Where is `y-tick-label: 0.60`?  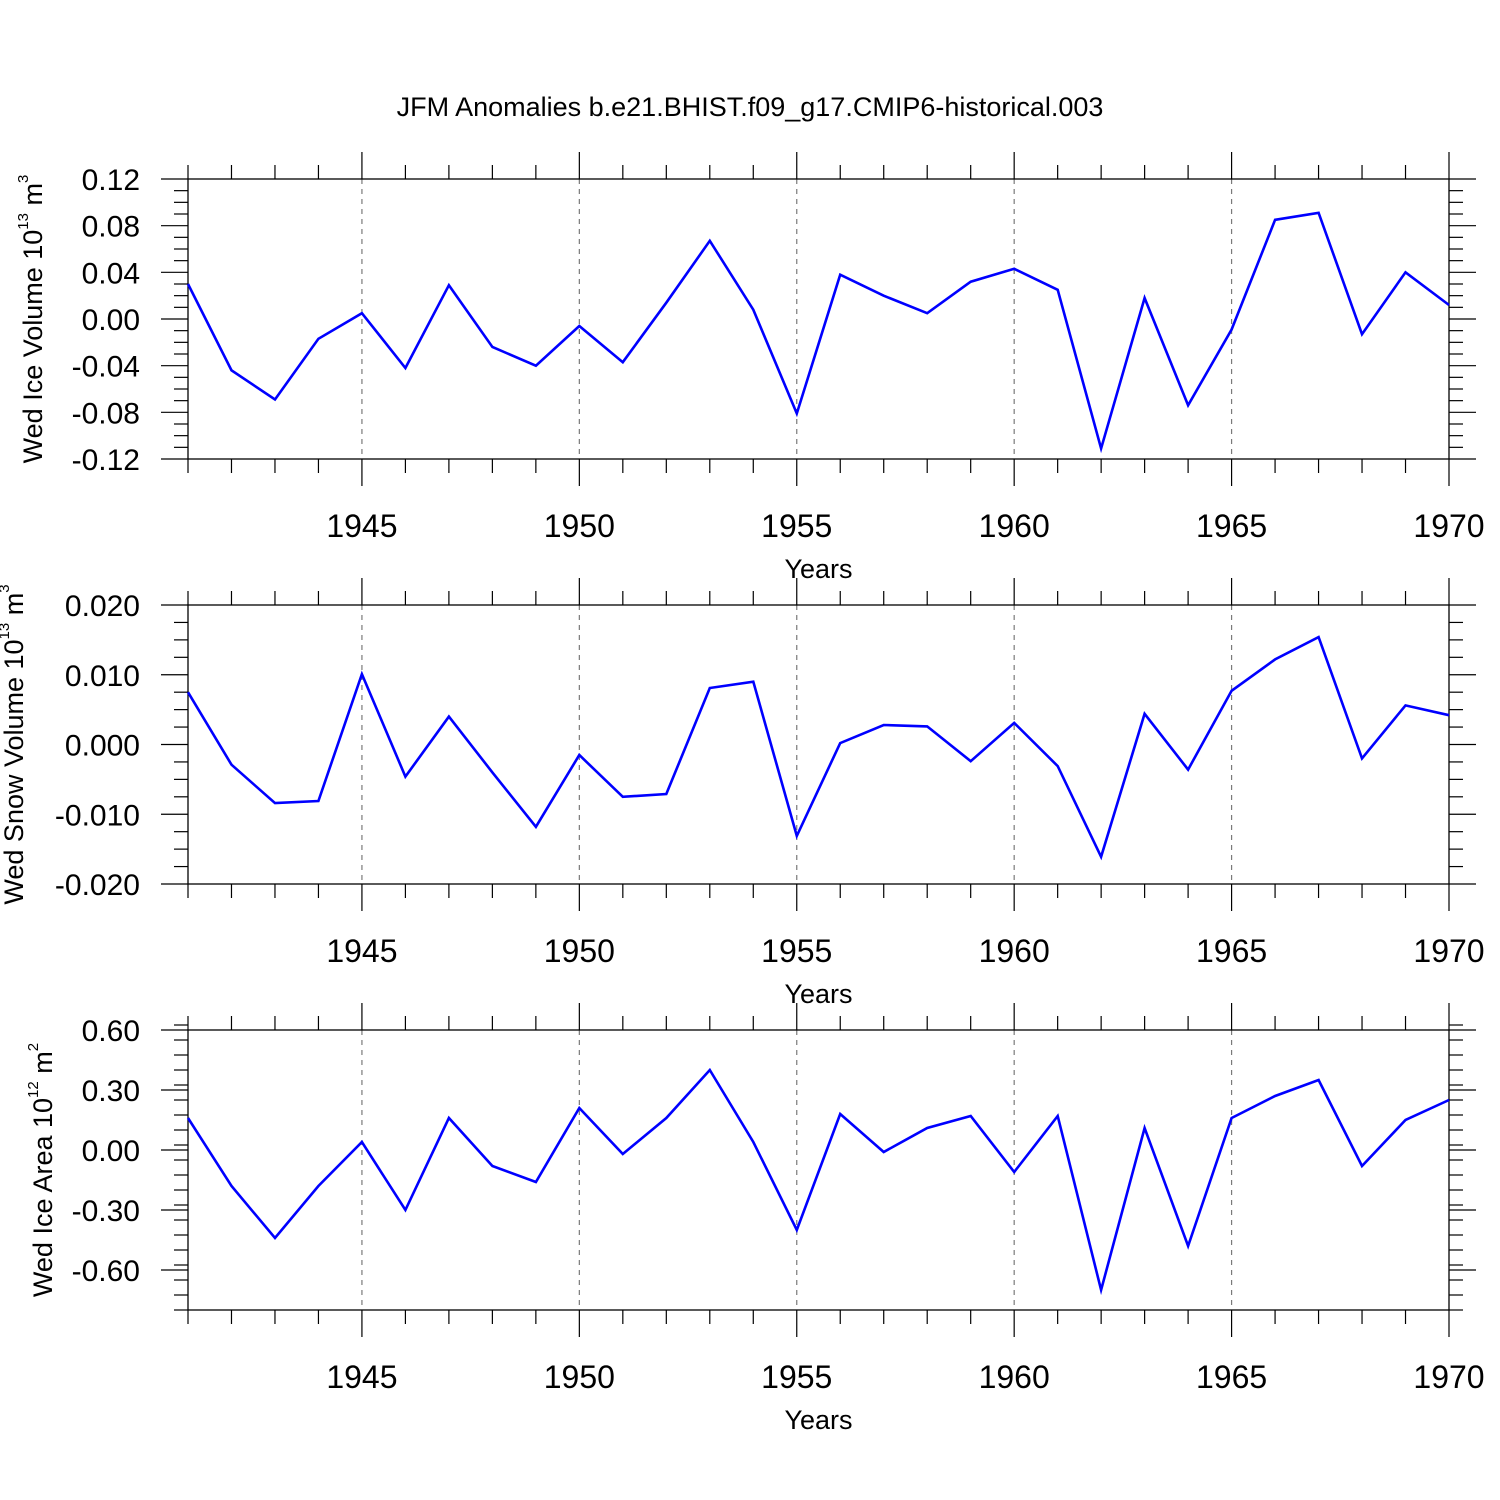
y-tick-label: 0.60 is located at coordinates (111, 1031).